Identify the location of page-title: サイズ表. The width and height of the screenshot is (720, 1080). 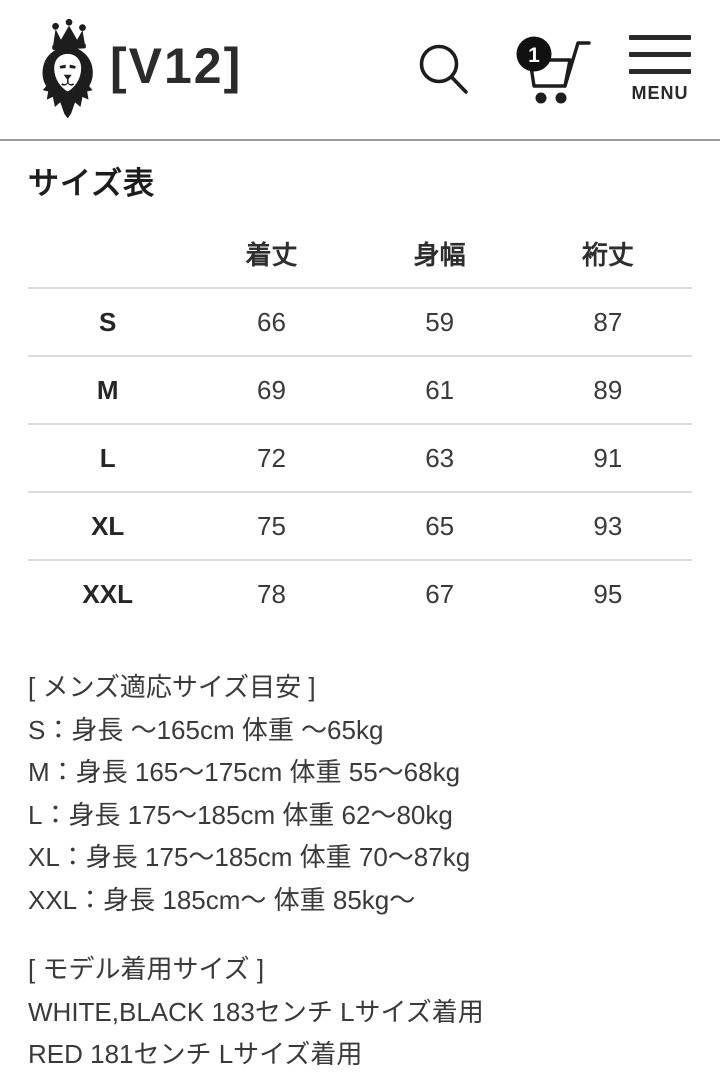
(92, 183).